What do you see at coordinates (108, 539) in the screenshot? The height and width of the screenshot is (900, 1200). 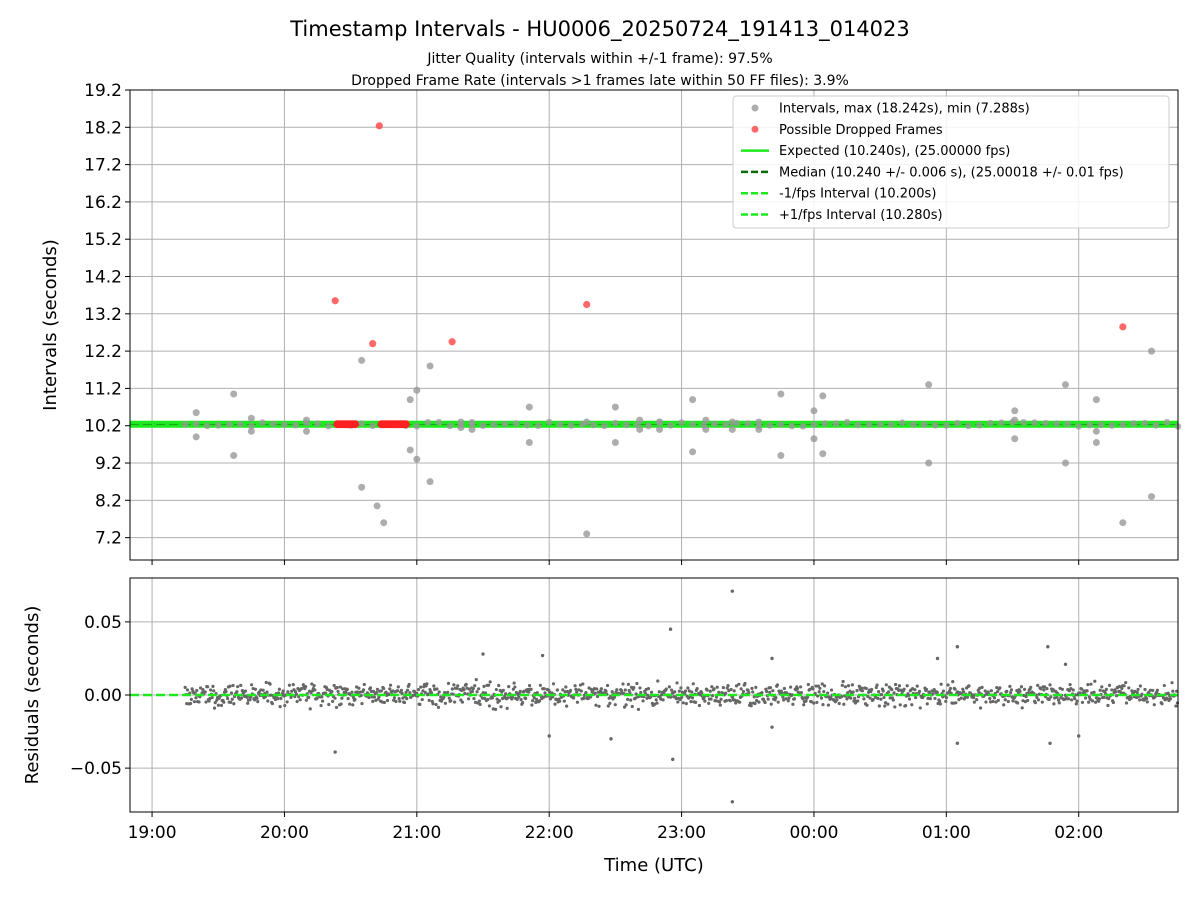 I see `y-tick-label: 7.2` at bounding box center [108, 539].